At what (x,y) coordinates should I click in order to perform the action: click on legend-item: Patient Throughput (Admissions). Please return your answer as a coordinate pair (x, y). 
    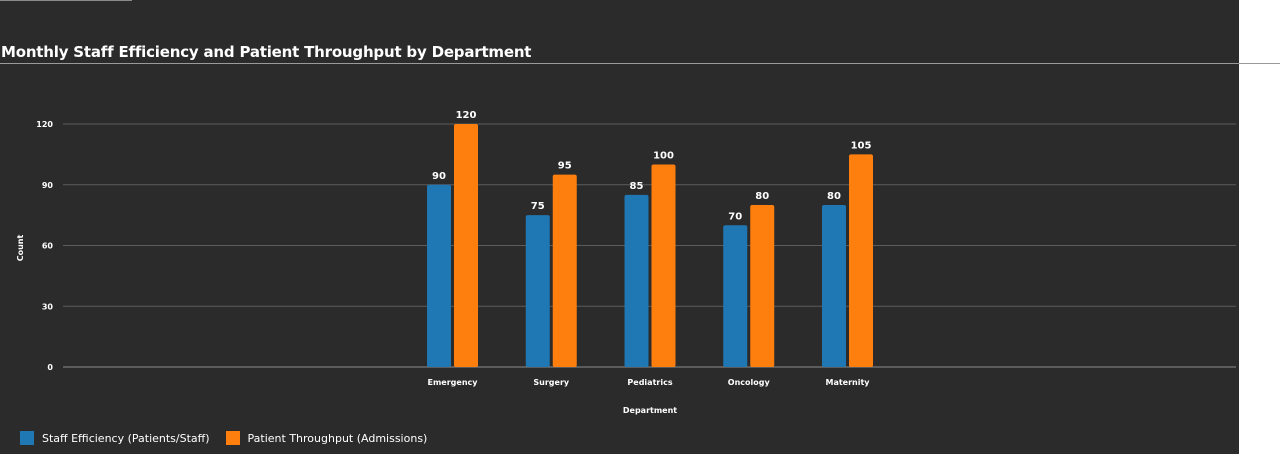
    Looking at the image, I should click on (326, 438).